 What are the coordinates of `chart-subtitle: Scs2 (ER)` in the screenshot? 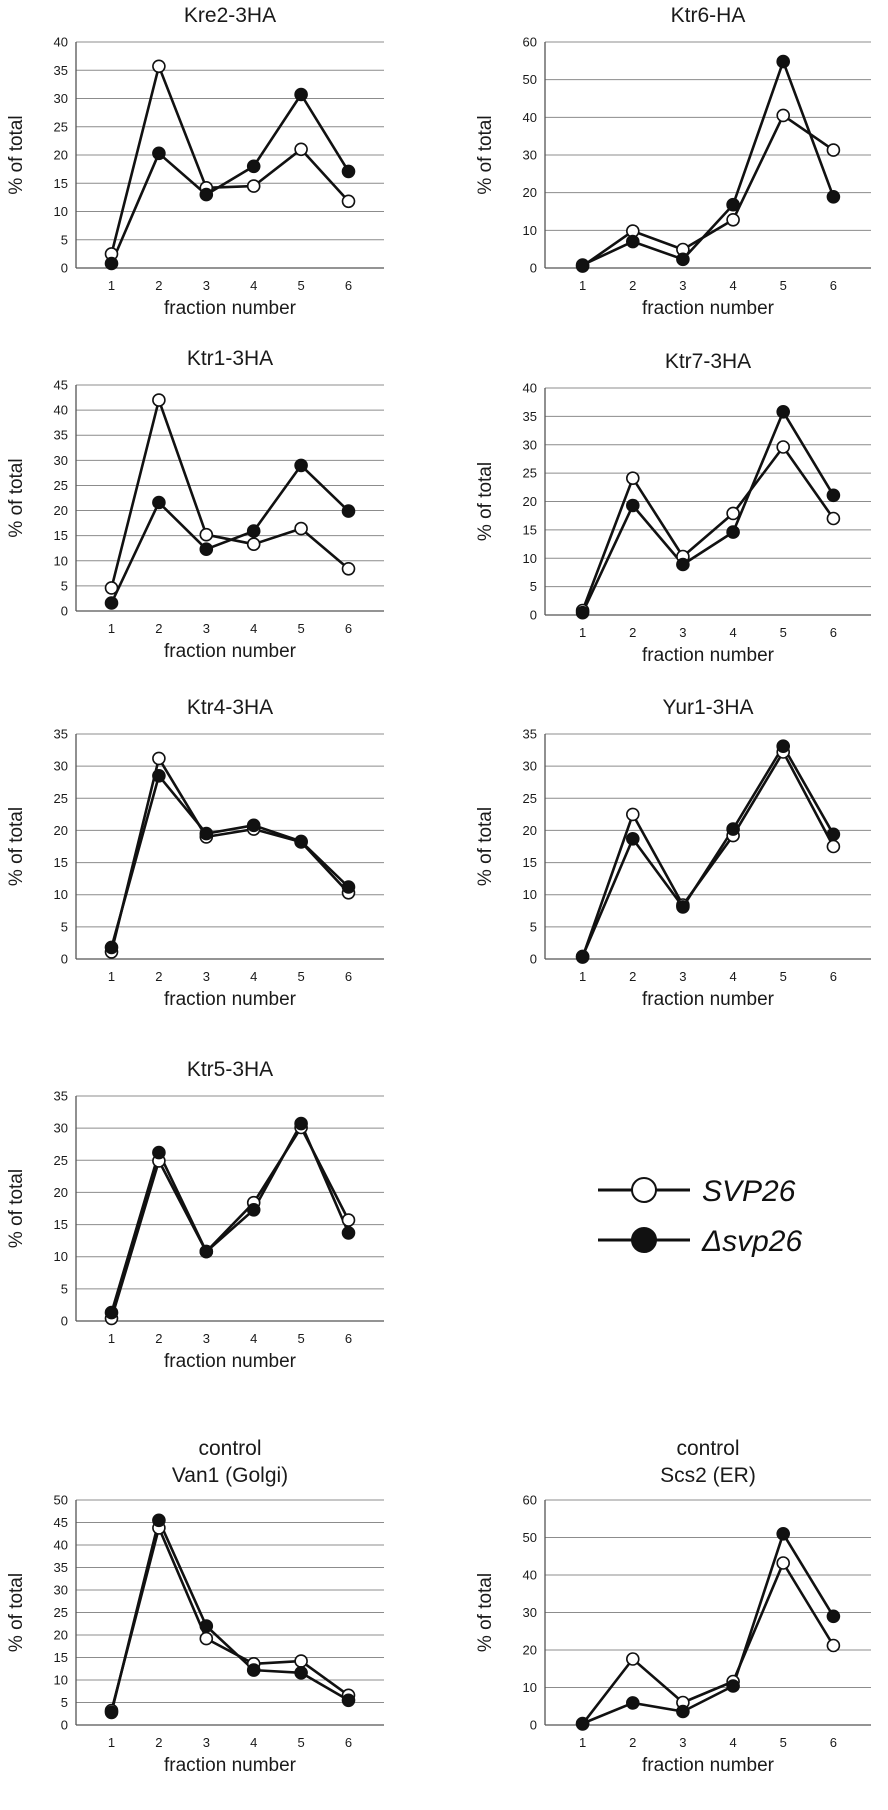 It's located at (708, 1475).